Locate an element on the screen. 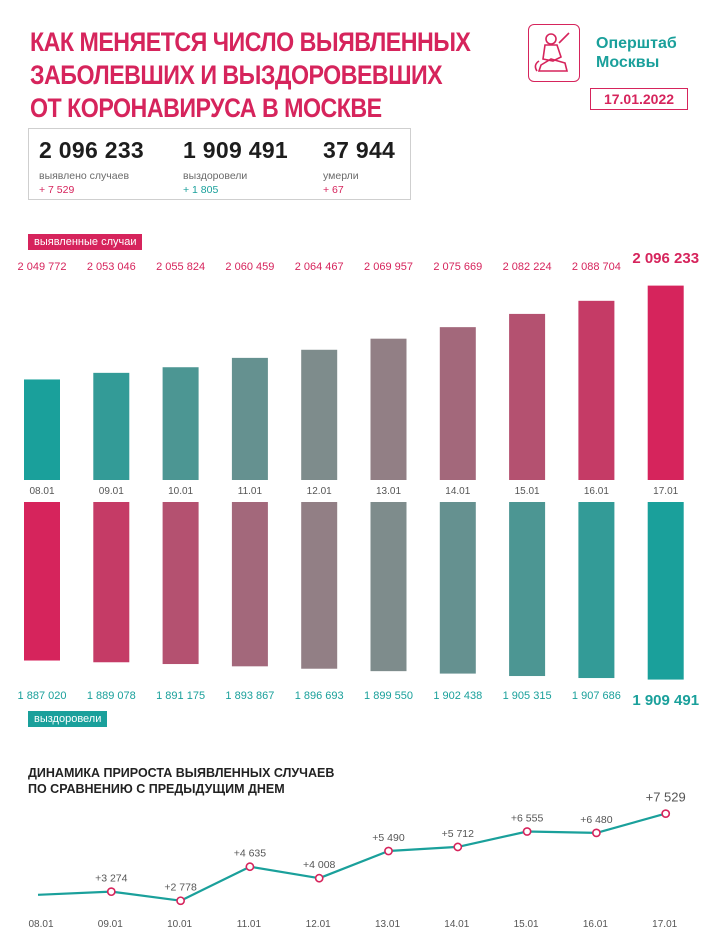  growth-value-label: +6 480 is located at coordinates (596, 820).